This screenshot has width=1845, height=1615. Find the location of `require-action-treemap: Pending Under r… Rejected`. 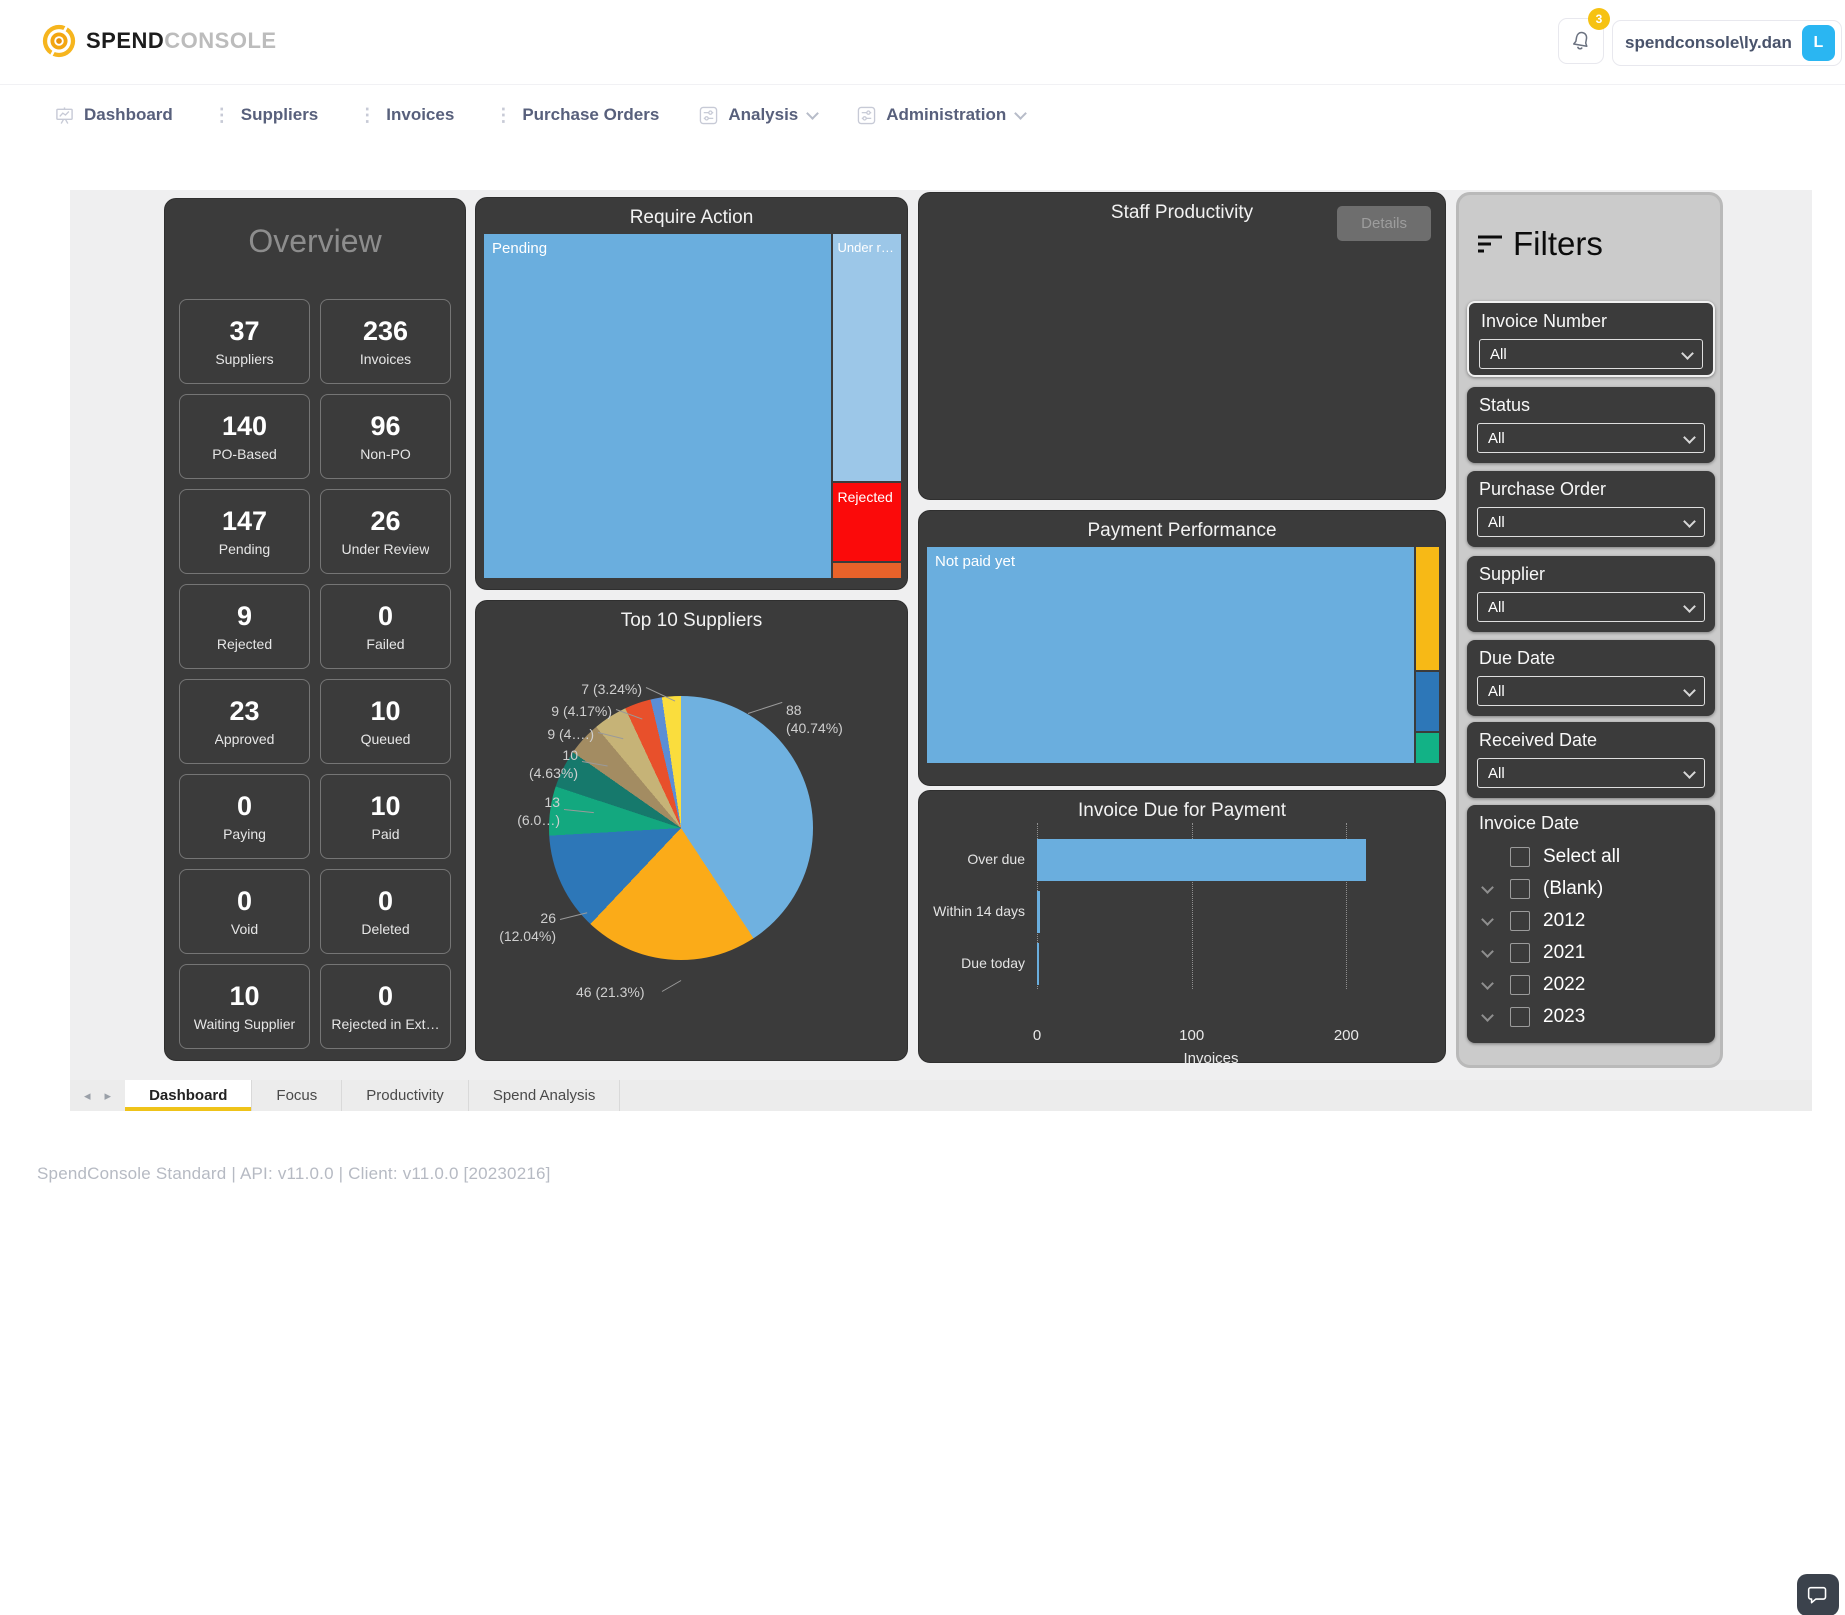

require-action-treemap: Pending Under r… Rejected is located at coordinates (692, 406).